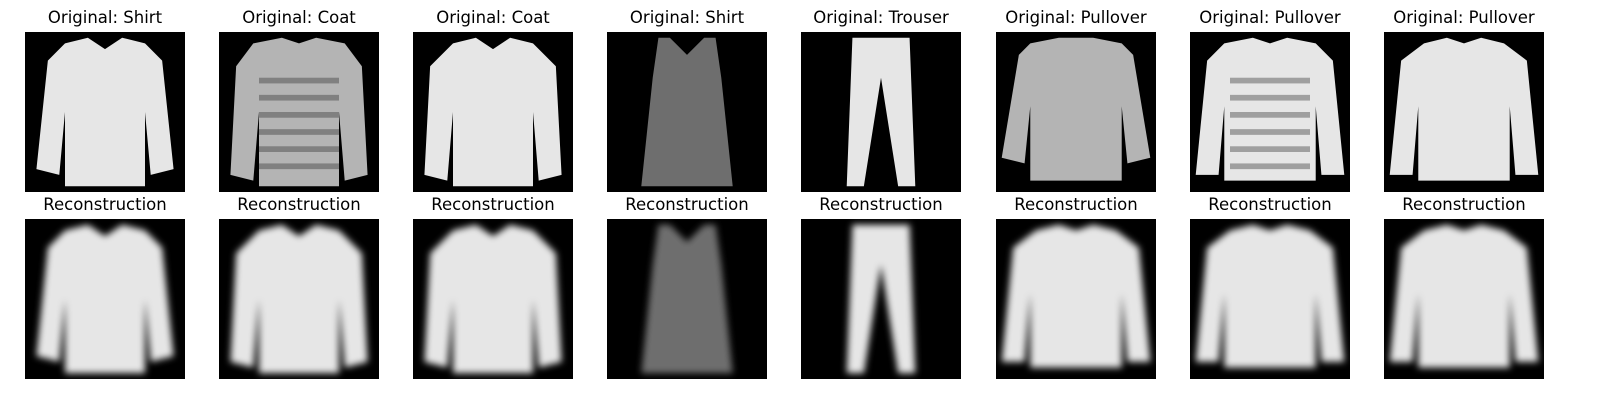  I want to click on original-title-7: Original: Pullover, so click(1270, 17).